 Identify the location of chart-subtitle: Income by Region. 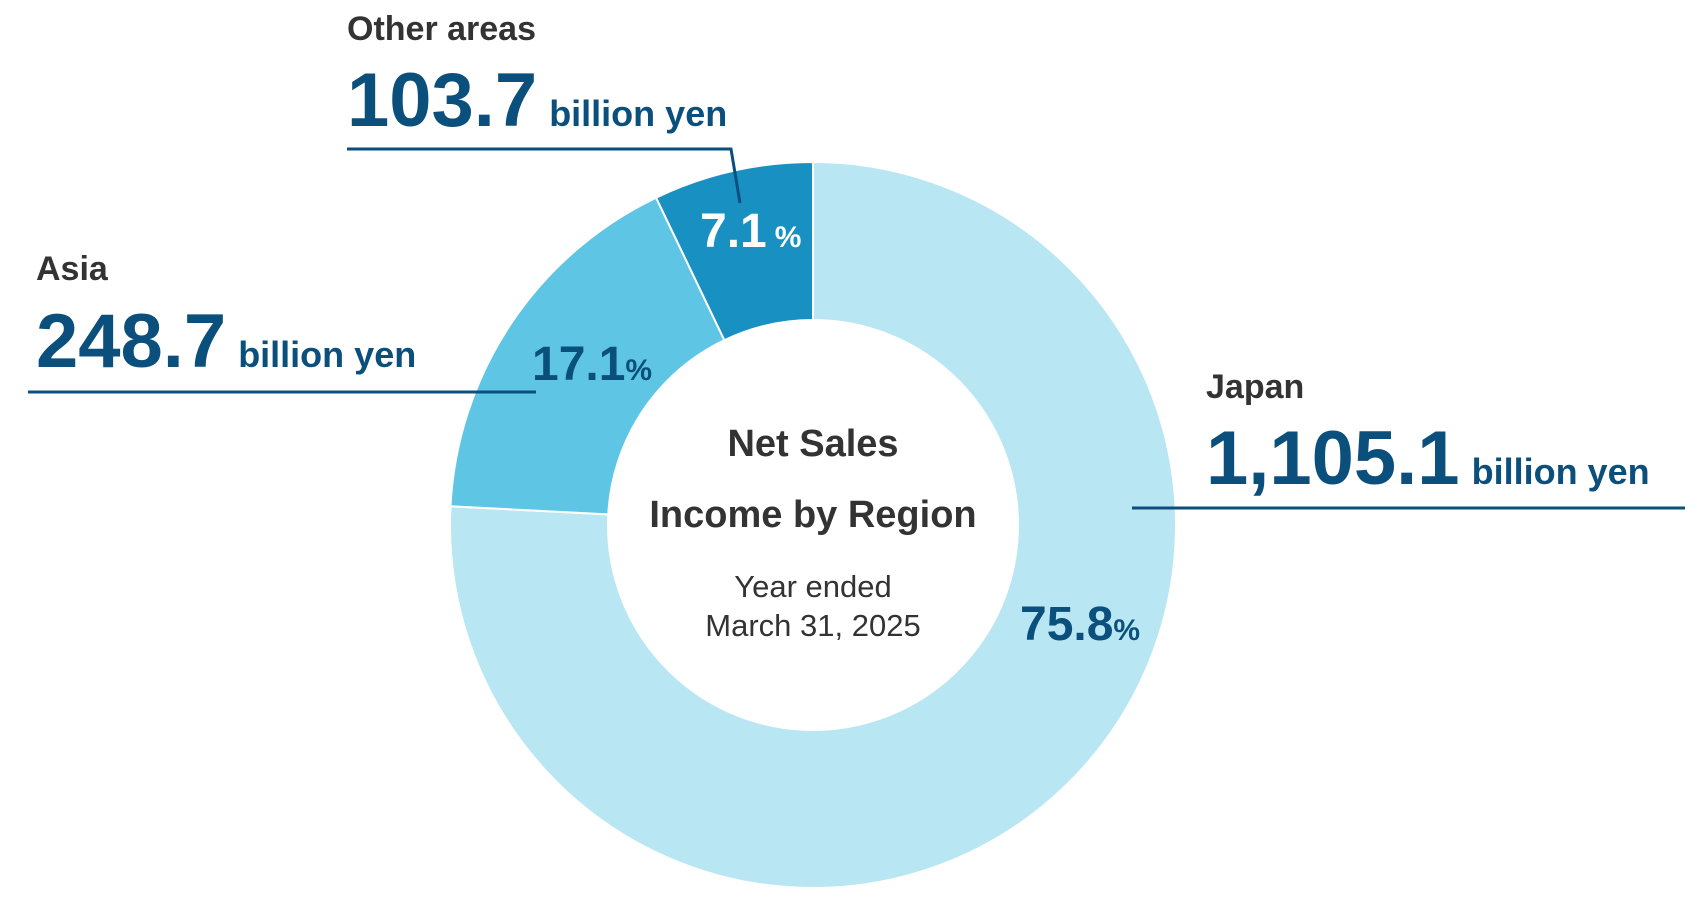
(812, 515).